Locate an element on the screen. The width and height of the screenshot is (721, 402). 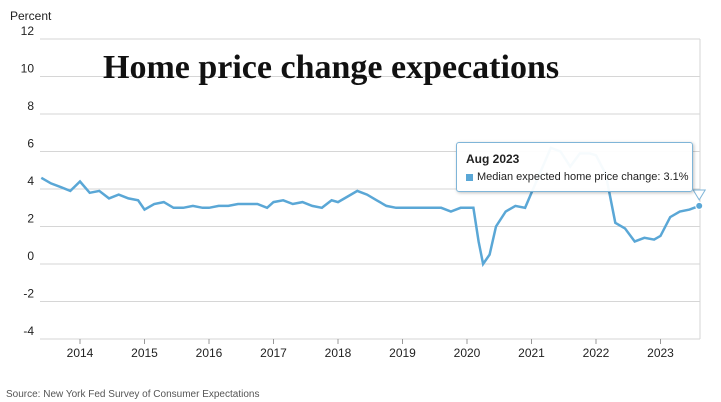
y-tick-label: 8 is located at coordinates (30, 106).